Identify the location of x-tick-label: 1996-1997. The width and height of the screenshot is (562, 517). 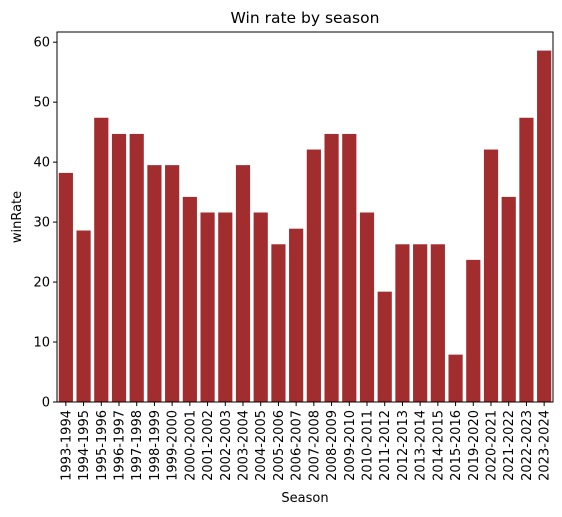
(120, 445).